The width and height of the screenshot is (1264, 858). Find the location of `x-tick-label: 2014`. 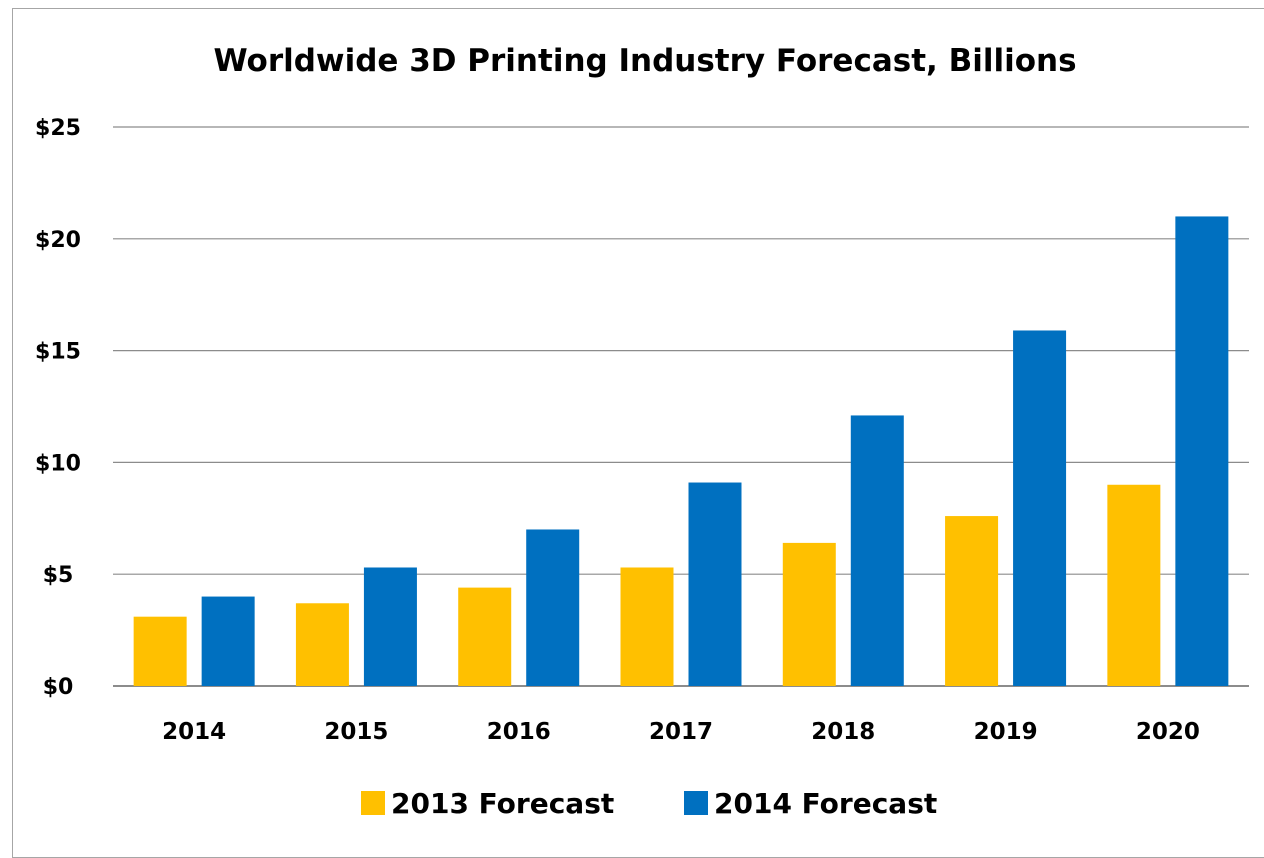

x-tick-label: 2014 is located at coordinates (194, 732).